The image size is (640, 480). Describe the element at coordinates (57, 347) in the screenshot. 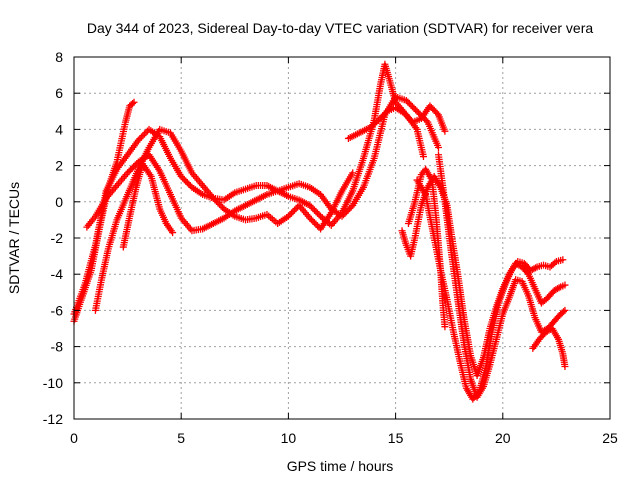

I see `y-tick-label: -8` at that location.